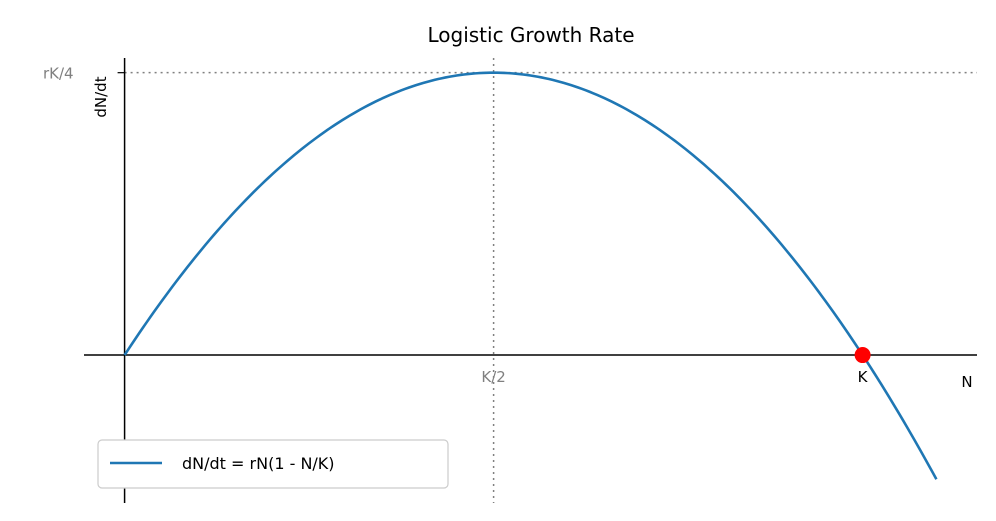  I want to click on legend-box, so click(273, 464).